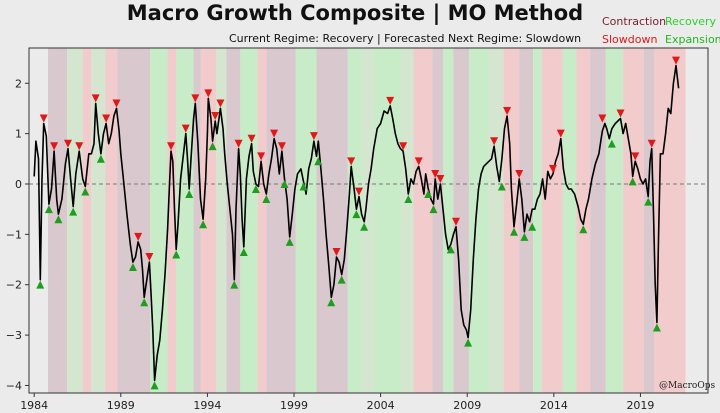 This screenshot has width=720, height=413. I want to click on x-tick-label: 1994, so click(207, 405).